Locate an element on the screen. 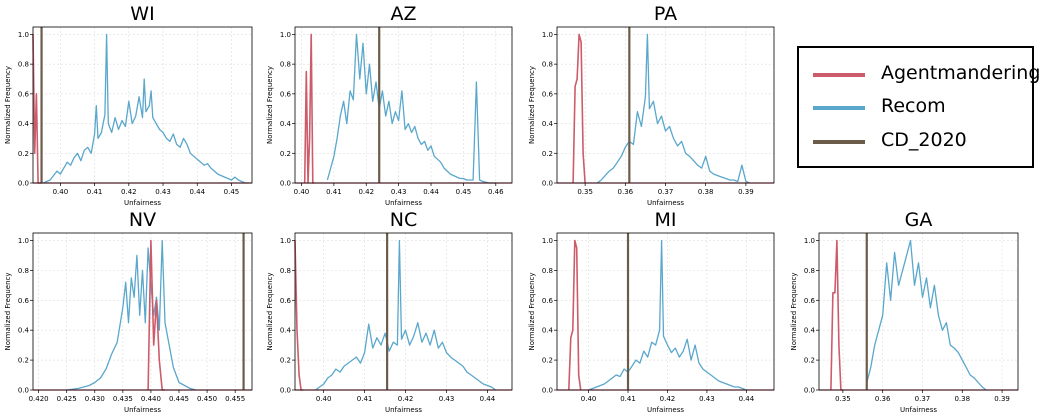 The height and width of the screenshot is (419, 1047). x-tick-label: 0.35 is located at coordinates (585, 192).